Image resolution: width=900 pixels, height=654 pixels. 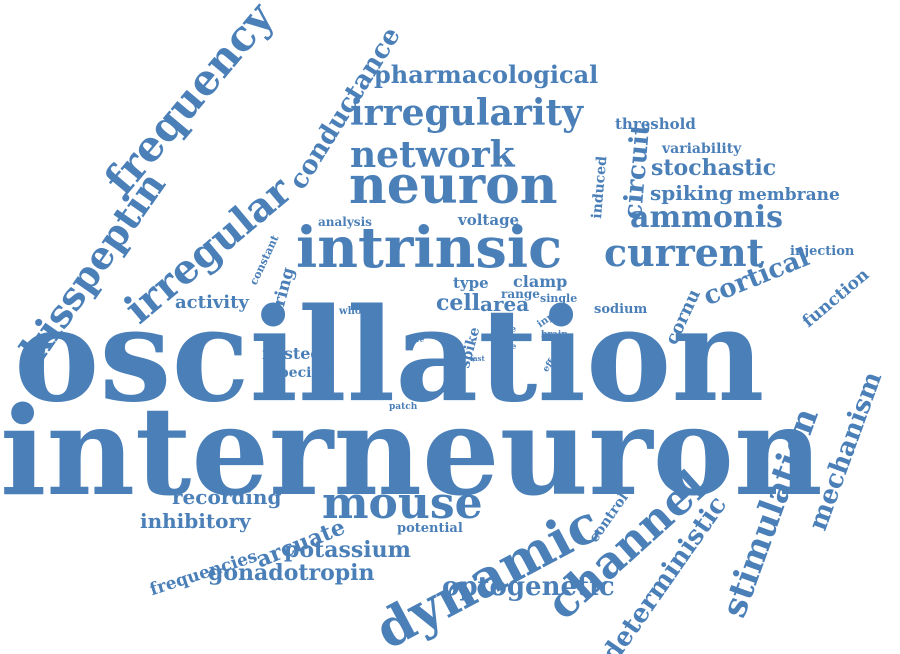 I want to click on word-frequency: frequency, so click(x=188, y=102).